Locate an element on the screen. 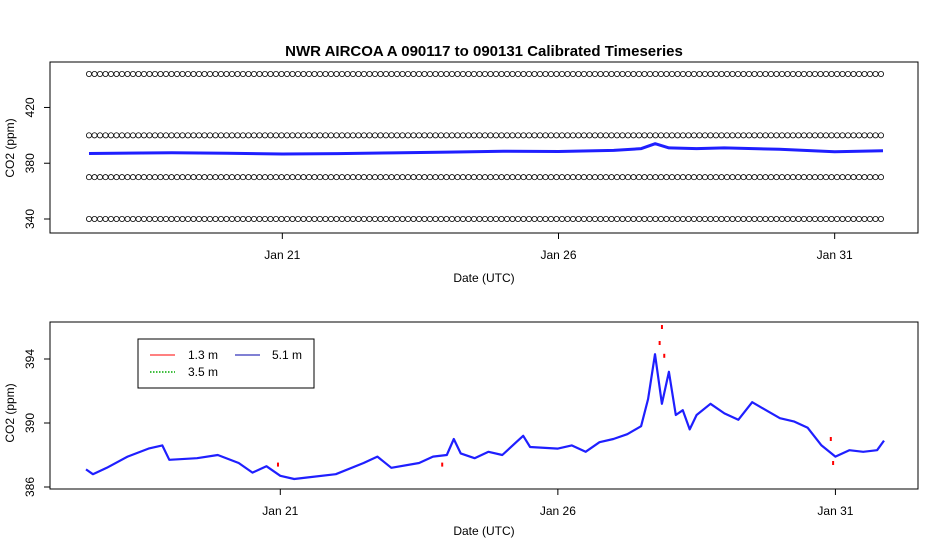  bottom-x-axis: Jan 21 Jan 26 Jan 31 is located at coordinates (558, 503).